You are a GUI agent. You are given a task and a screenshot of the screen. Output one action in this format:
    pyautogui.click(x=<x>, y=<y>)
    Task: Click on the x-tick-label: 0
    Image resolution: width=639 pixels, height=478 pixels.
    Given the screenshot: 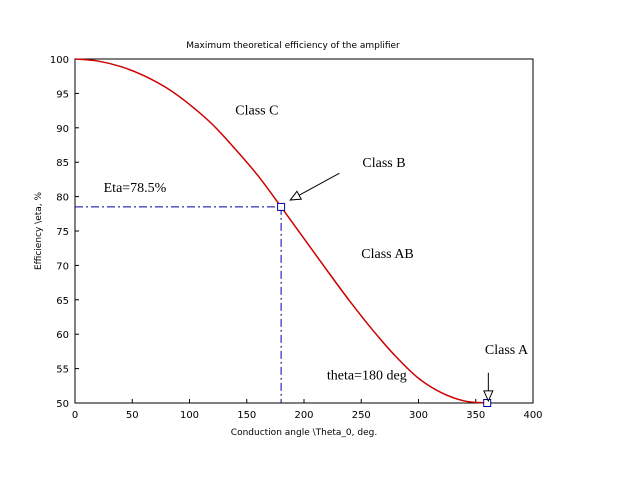 What is the action you would take?
    pyautogui.click(x=75, y=415)
    